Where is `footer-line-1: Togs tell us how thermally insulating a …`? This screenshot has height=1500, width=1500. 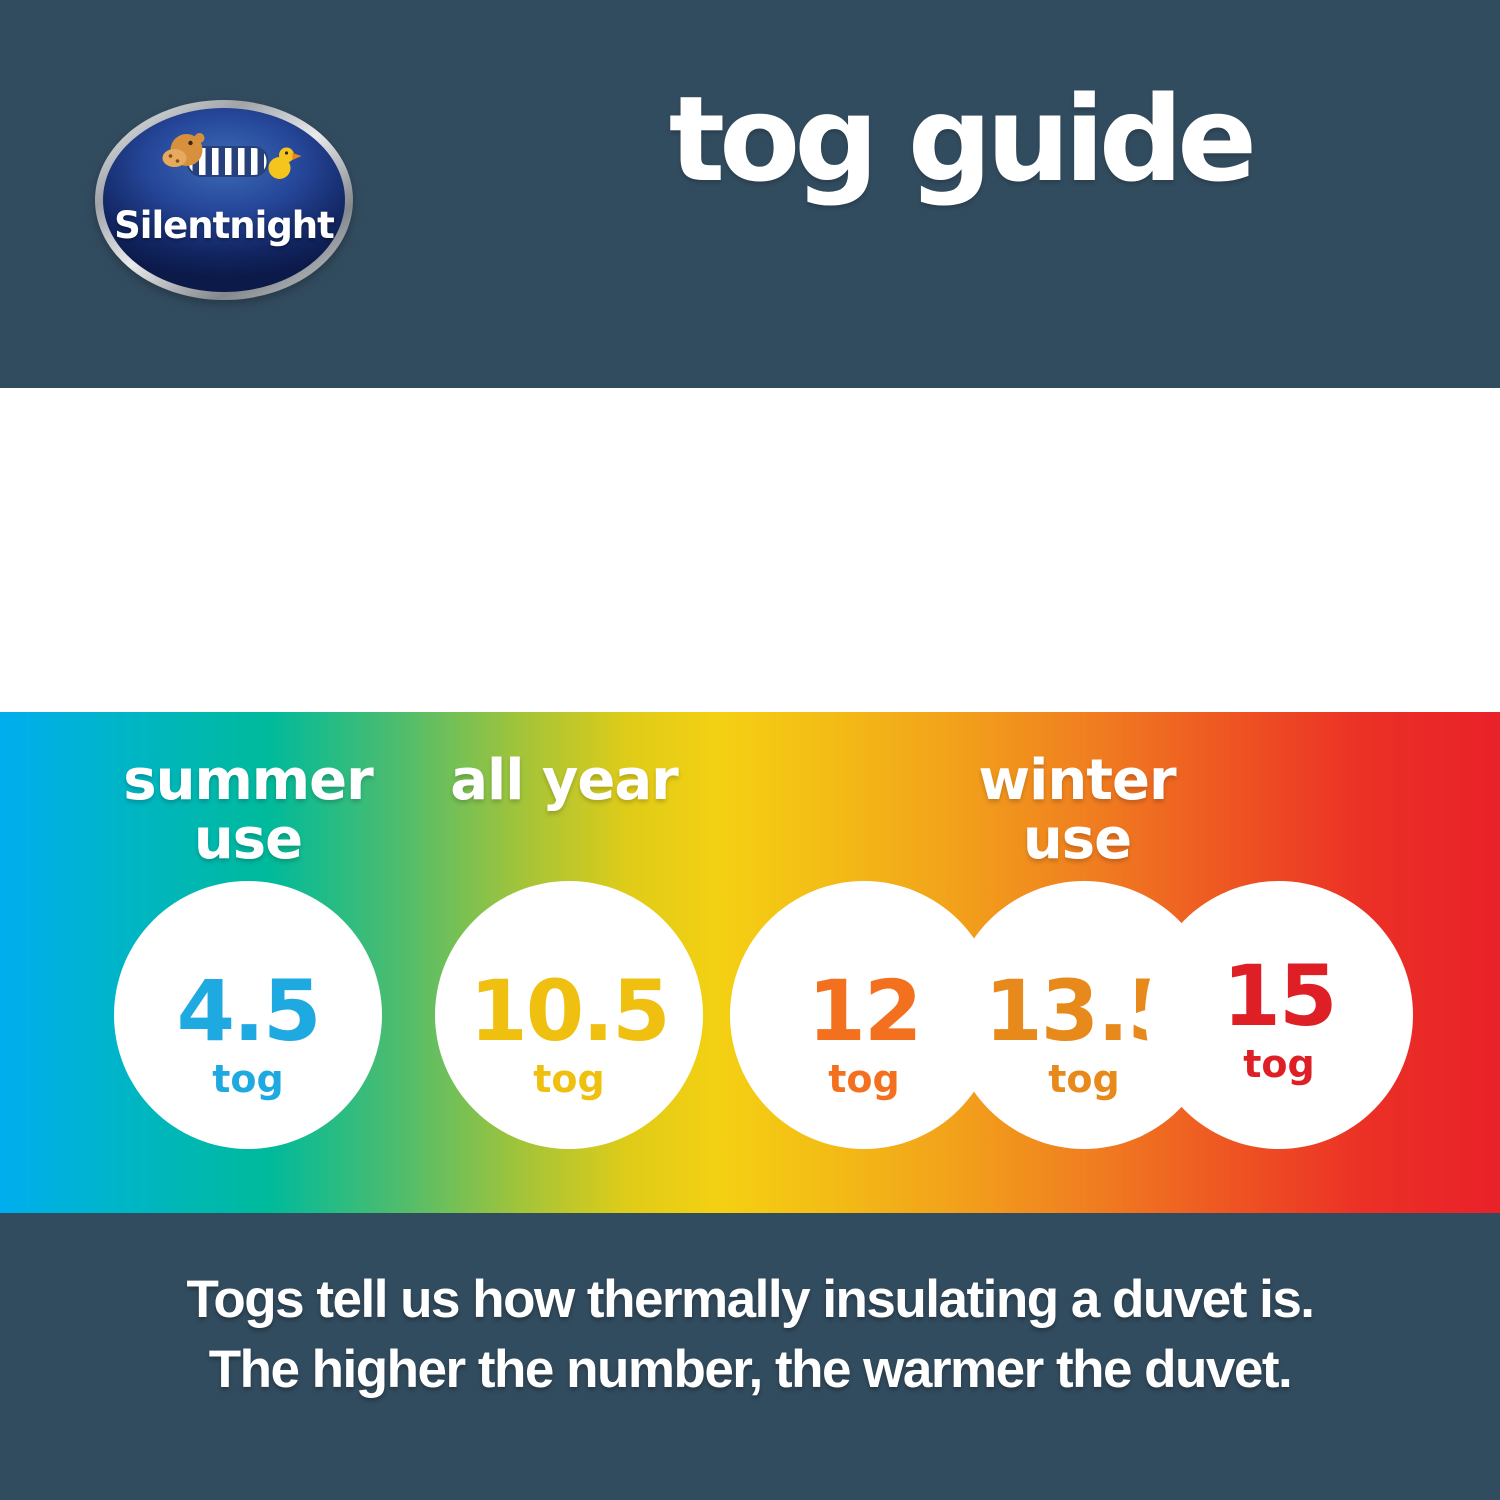
footer-line-1: Togs tell us how thermally insulating a … is located at coordinates (750, 1299).